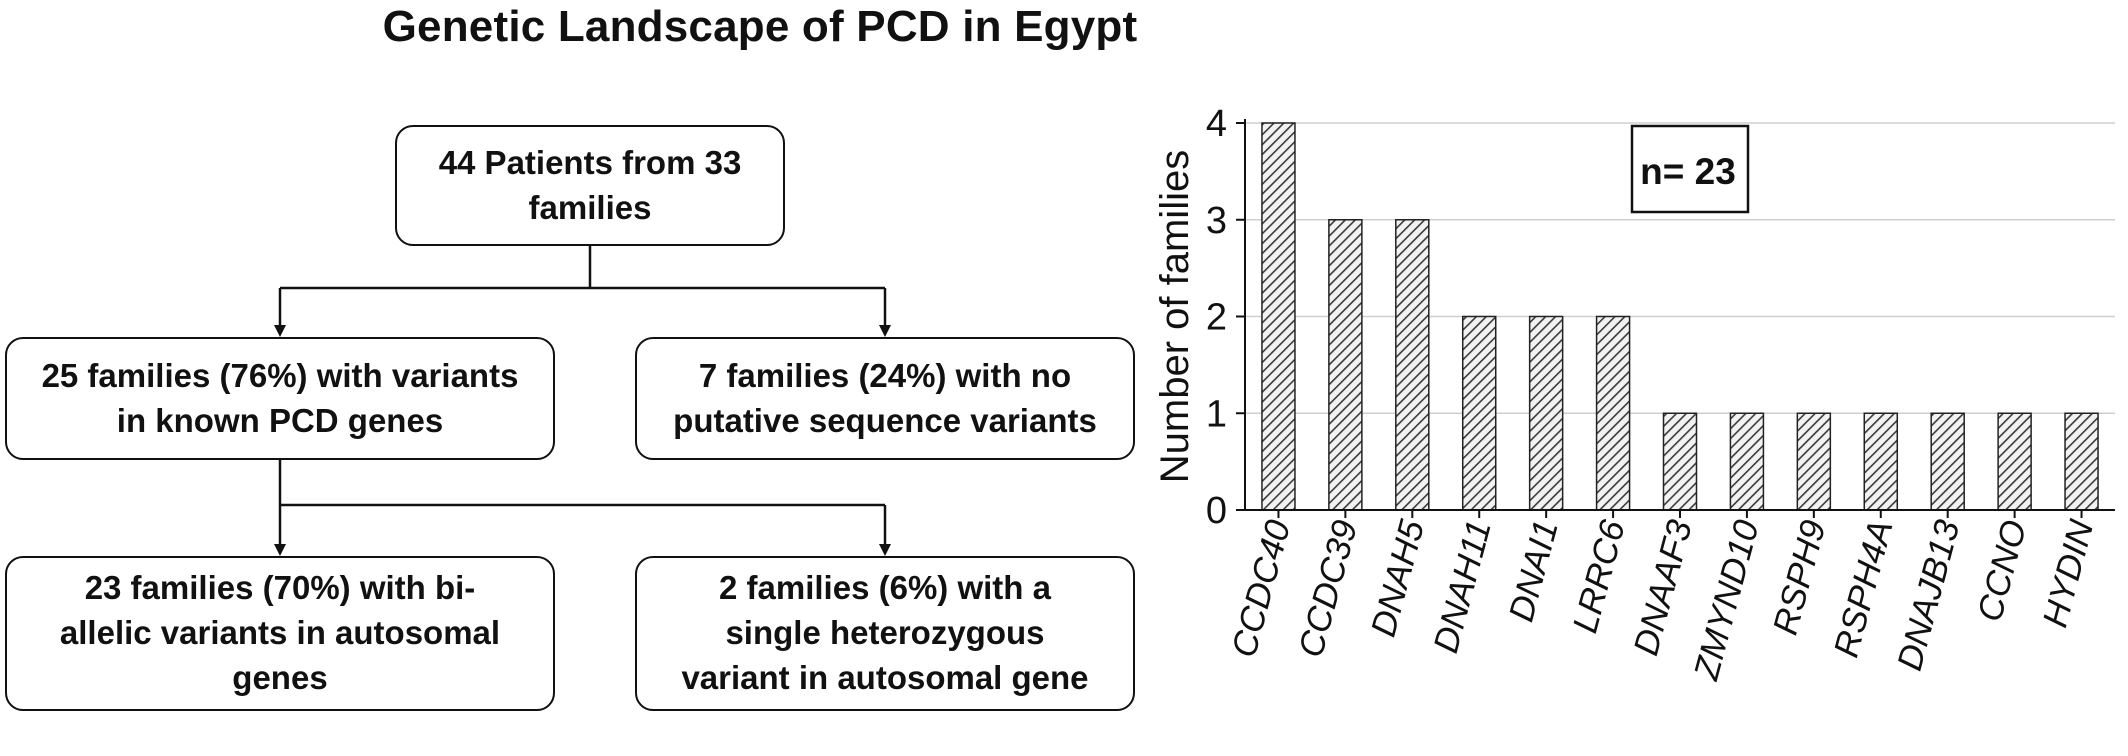 This screenshot has width=2128, height=756. I want to click on arrowhead-bottom-right, so click(885, 550).